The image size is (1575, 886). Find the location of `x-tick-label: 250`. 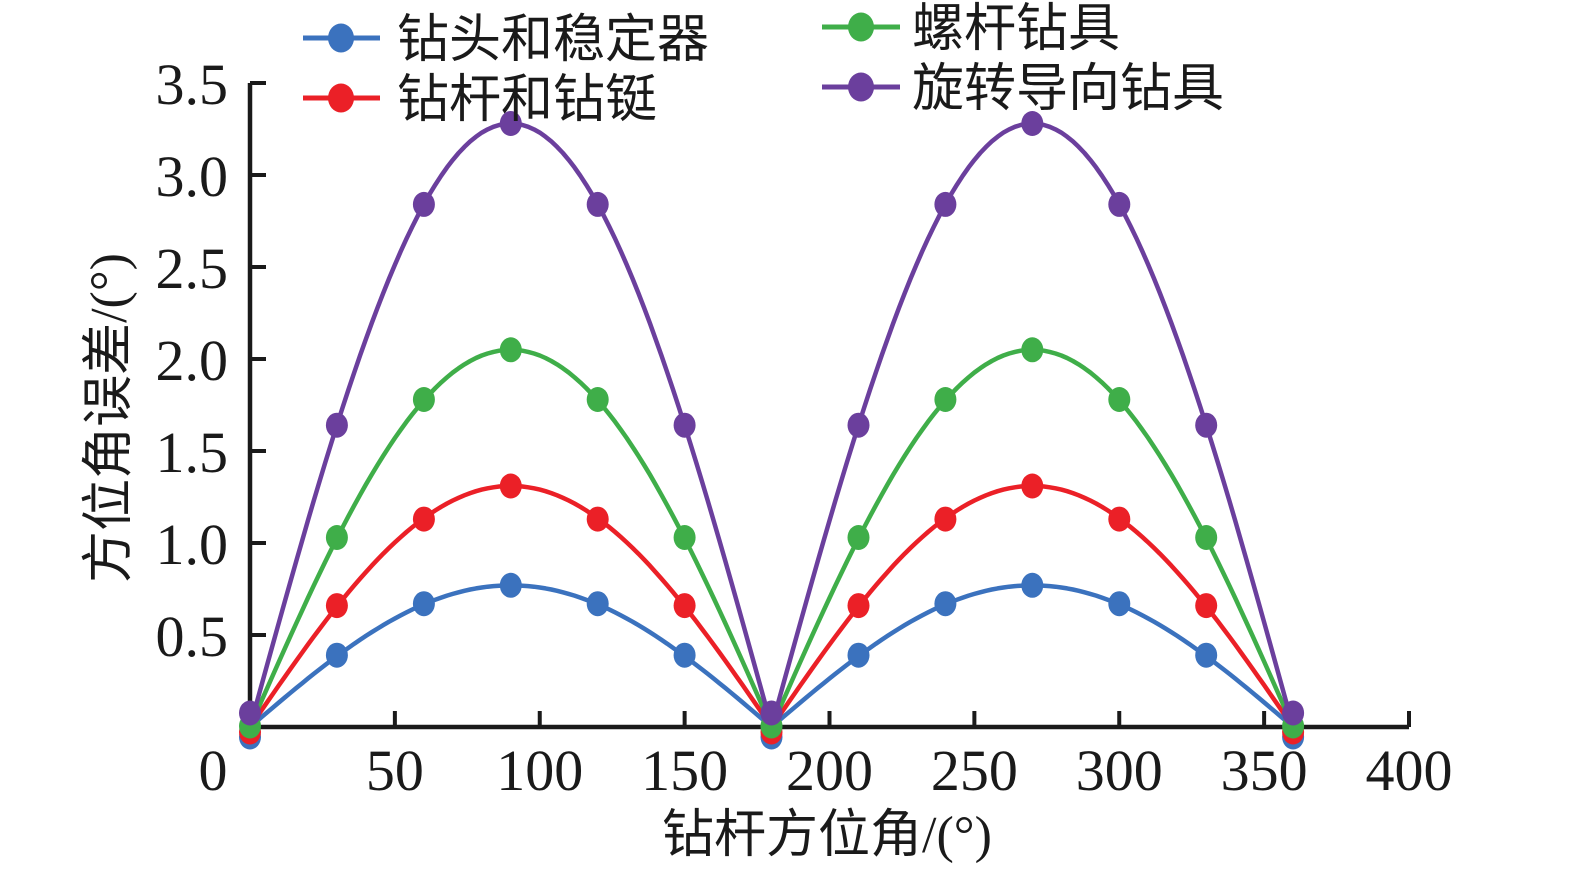

x-tick-label: 250 is located at coordinates (974, 770).